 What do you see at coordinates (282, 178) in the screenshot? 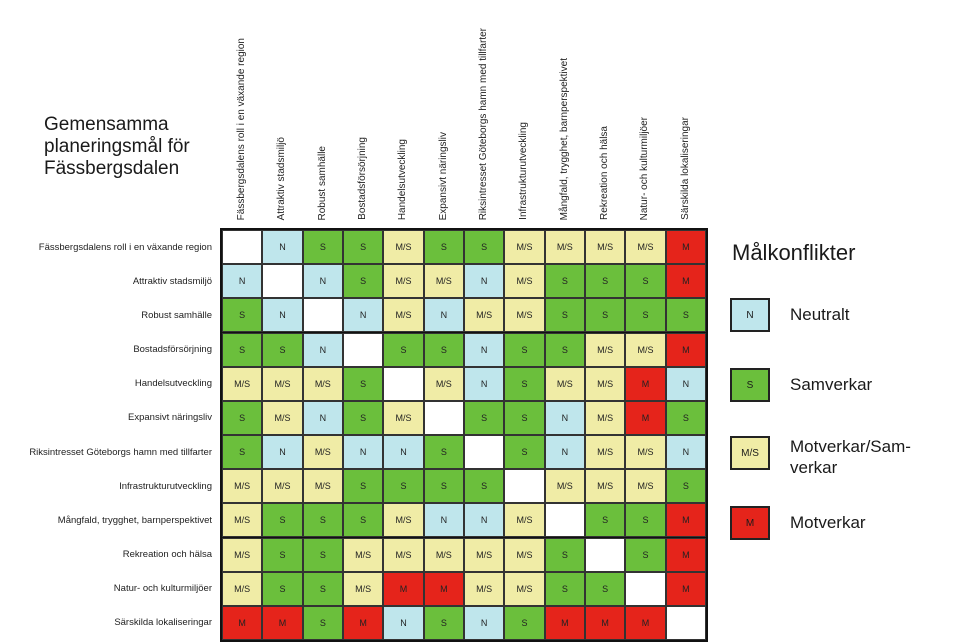
I see `column-header-label: Attraktiv stadsmiljö` at bounding box center [282, 178].